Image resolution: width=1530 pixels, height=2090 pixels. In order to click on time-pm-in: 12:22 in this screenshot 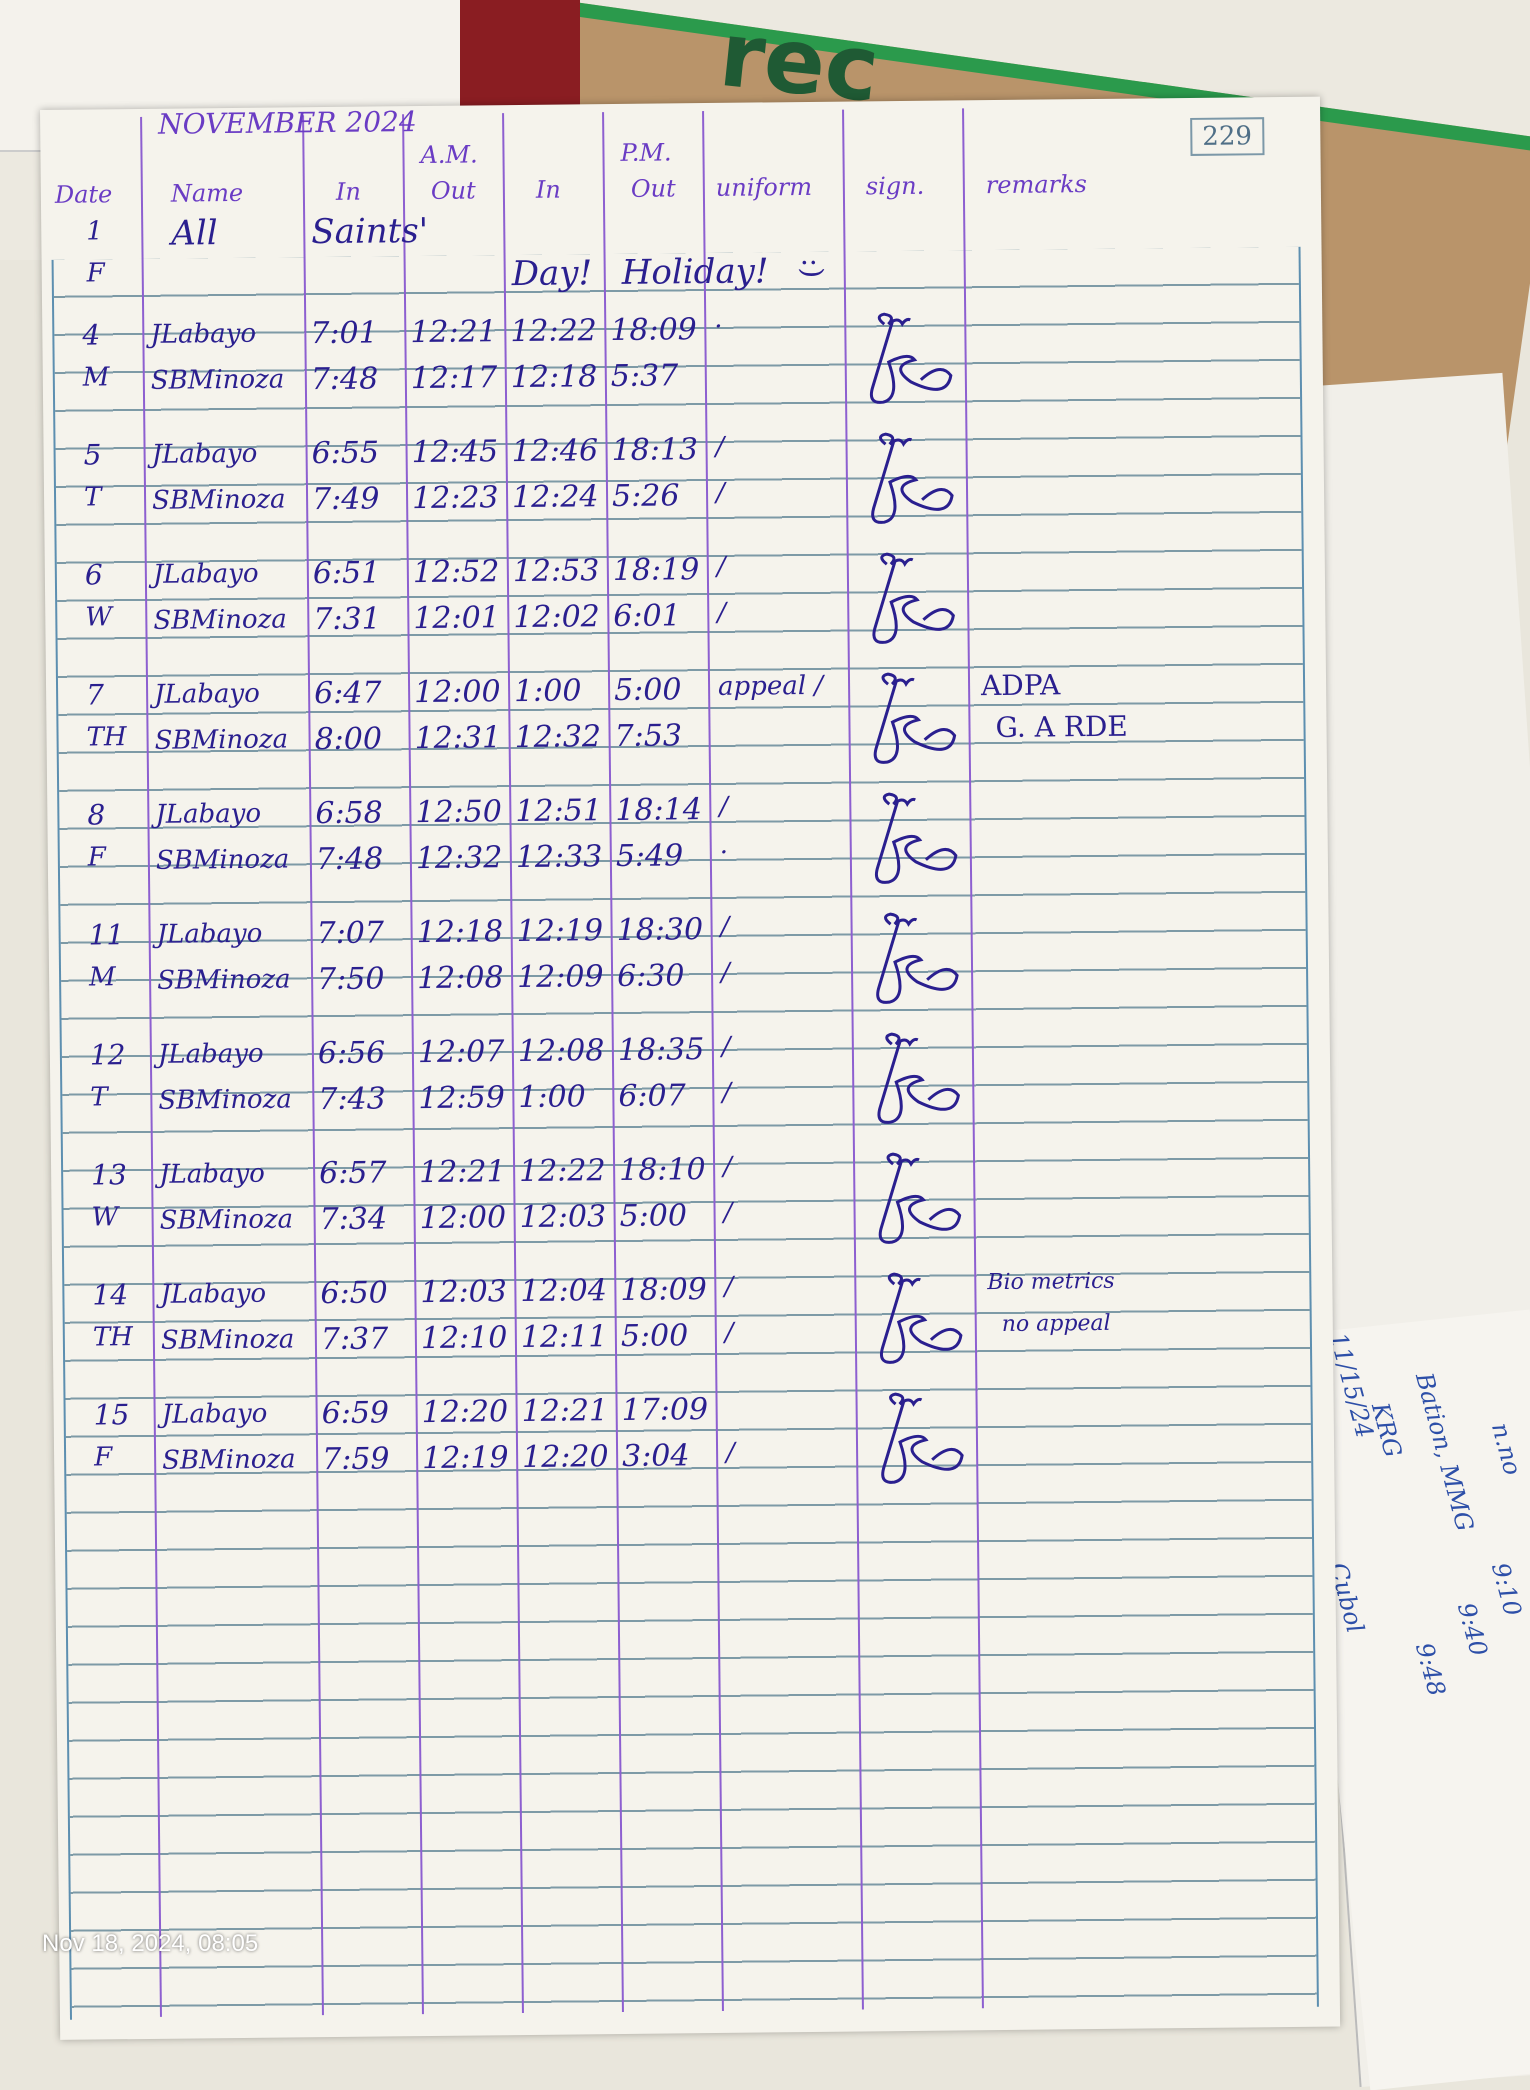, I will do `click(553, 331)`.